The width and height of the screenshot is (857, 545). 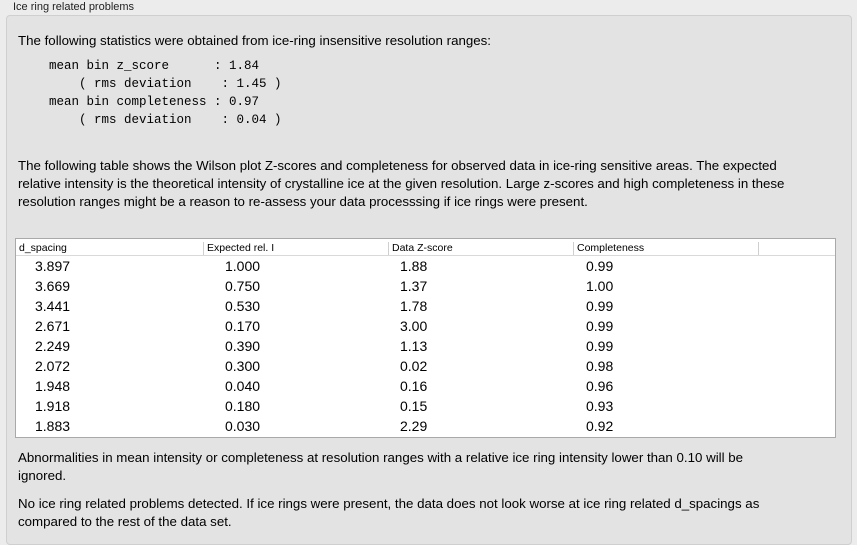 I want to click on table-row: 3.441 0.530 1.78 0.99, so click(x=425, y=306).